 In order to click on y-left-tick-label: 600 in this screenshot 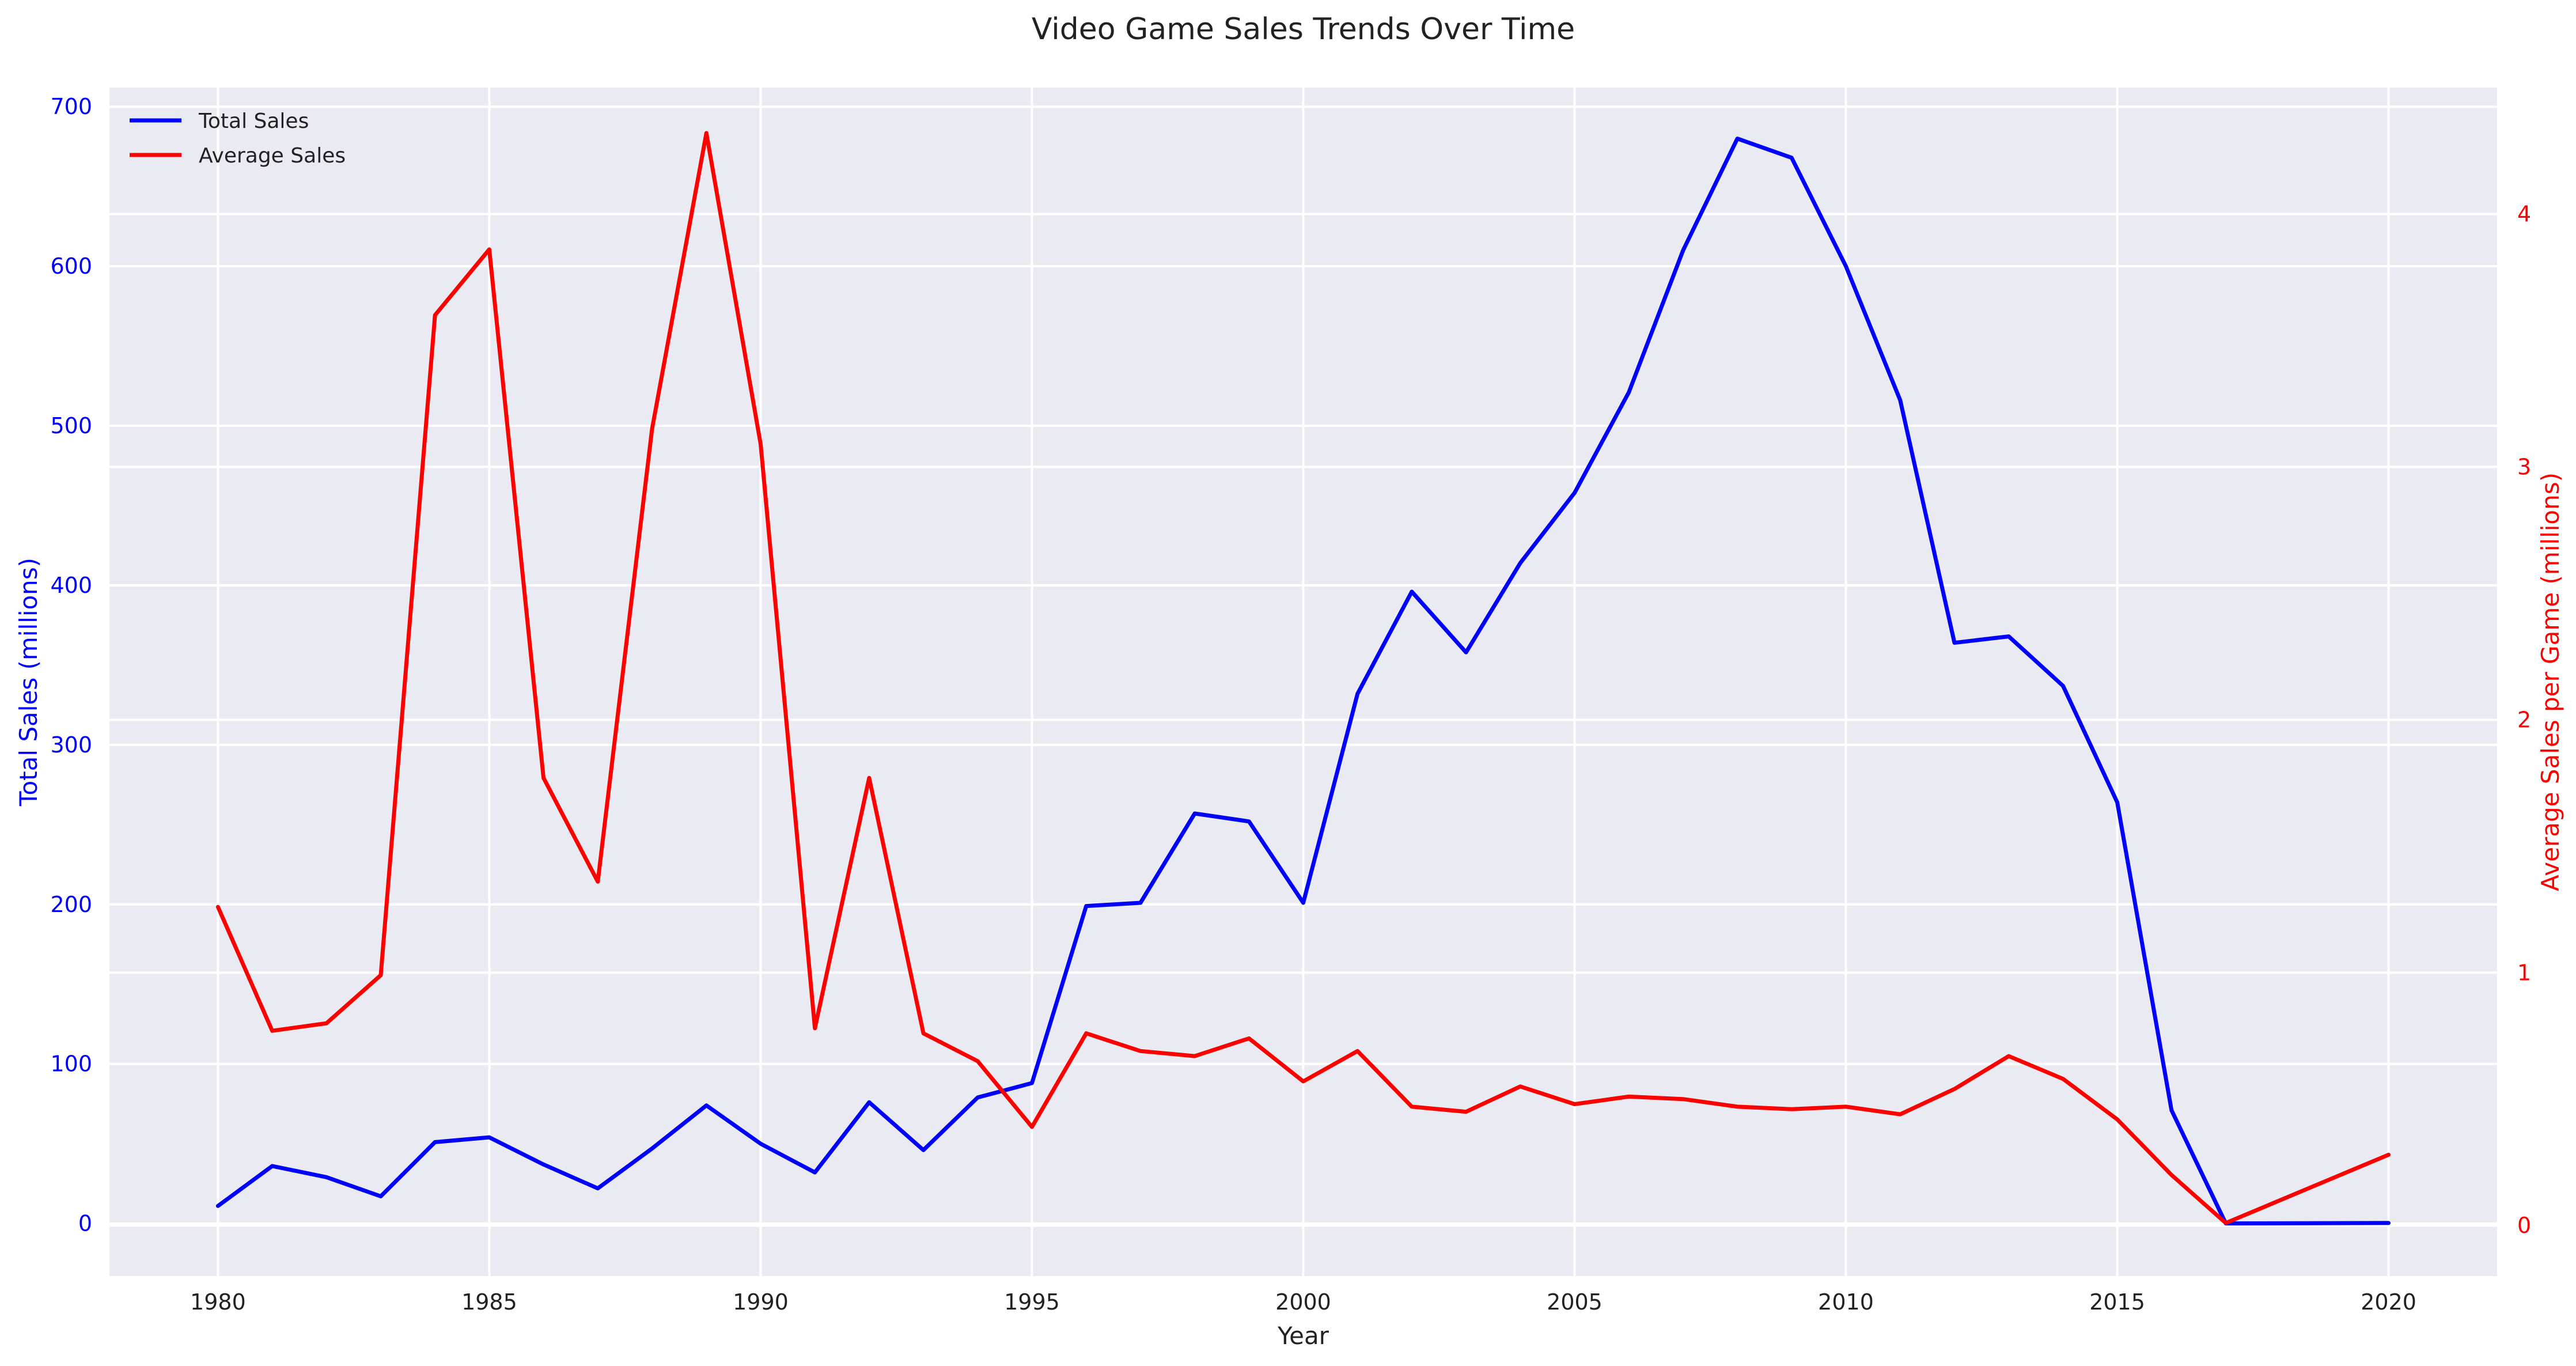, I will do `click(71, 266)`.